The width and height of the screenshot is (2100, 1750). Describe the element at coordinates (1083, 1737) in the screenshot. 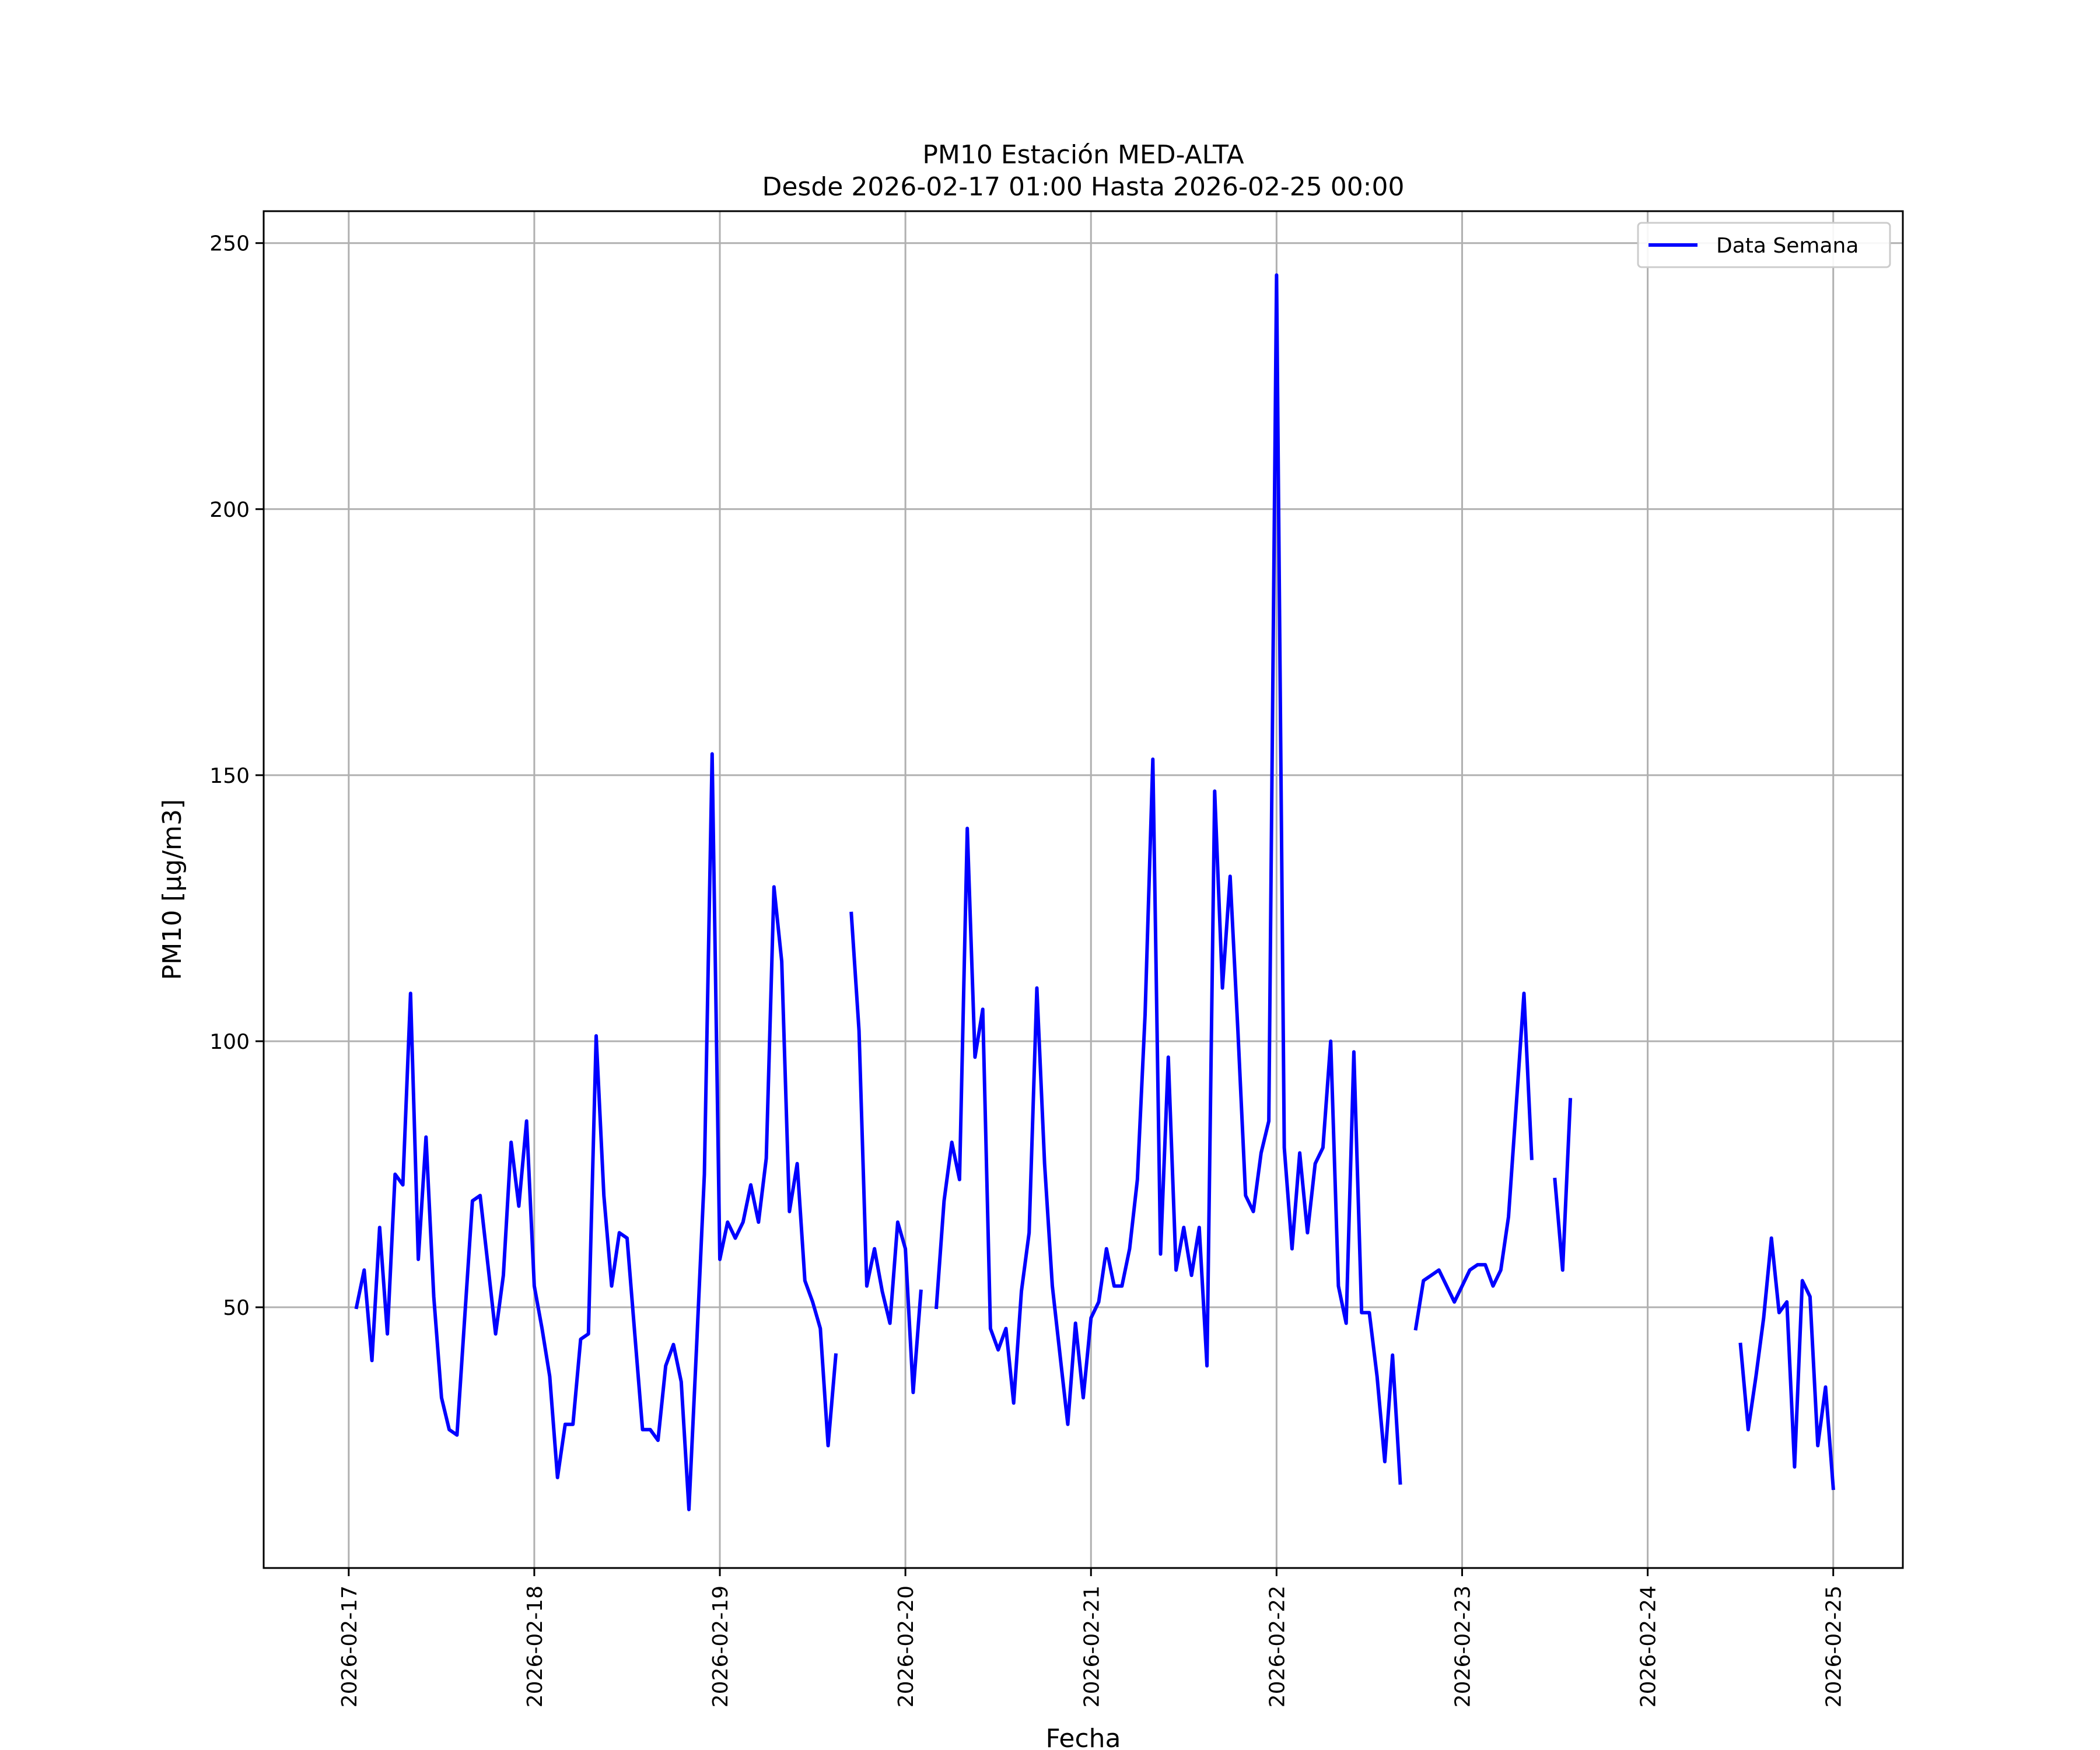

I see `x-axis-label: Fecha` at that location.